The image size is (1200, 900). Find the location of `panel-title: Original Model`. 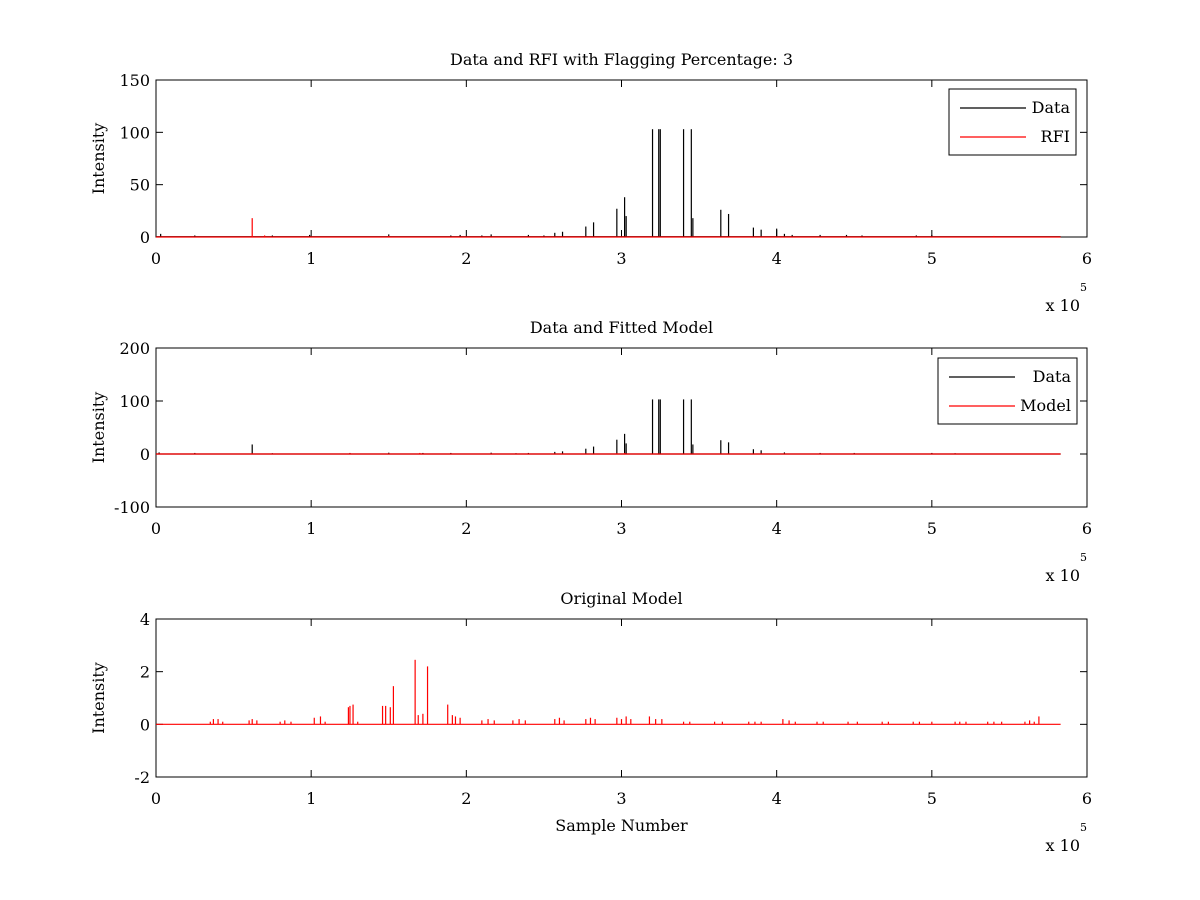

panel-title: Original Model is located at coordinates (621, 598).